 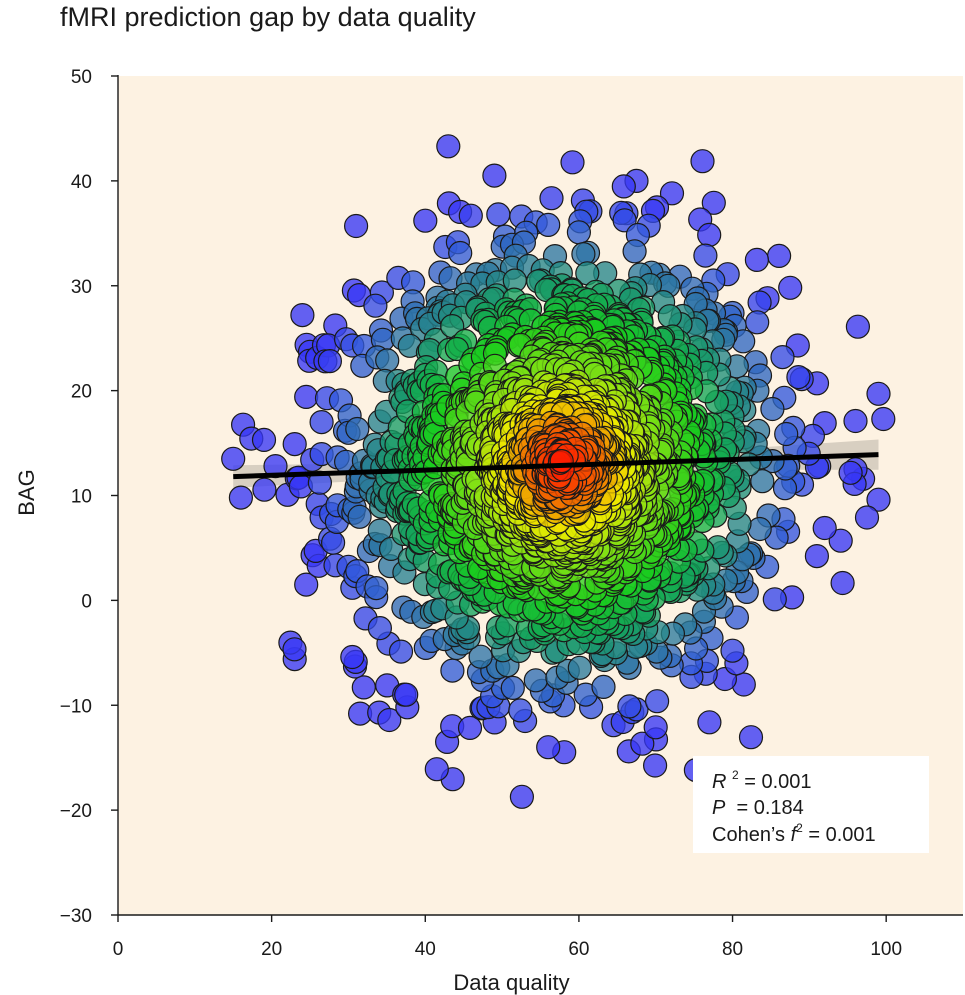 What do you see at coordinates (268, 17) in the screenshot?
I see `chart-title: fMRI prediction gap by data quality` at bounding box center [268, 17].